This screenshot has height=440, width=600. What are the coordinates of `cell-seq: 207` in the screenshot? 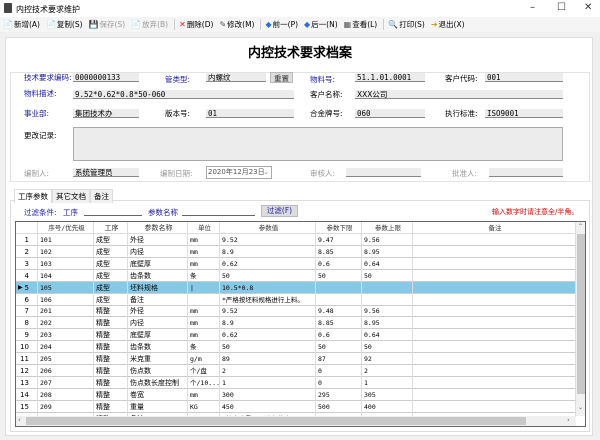 It's located at (66, 382).